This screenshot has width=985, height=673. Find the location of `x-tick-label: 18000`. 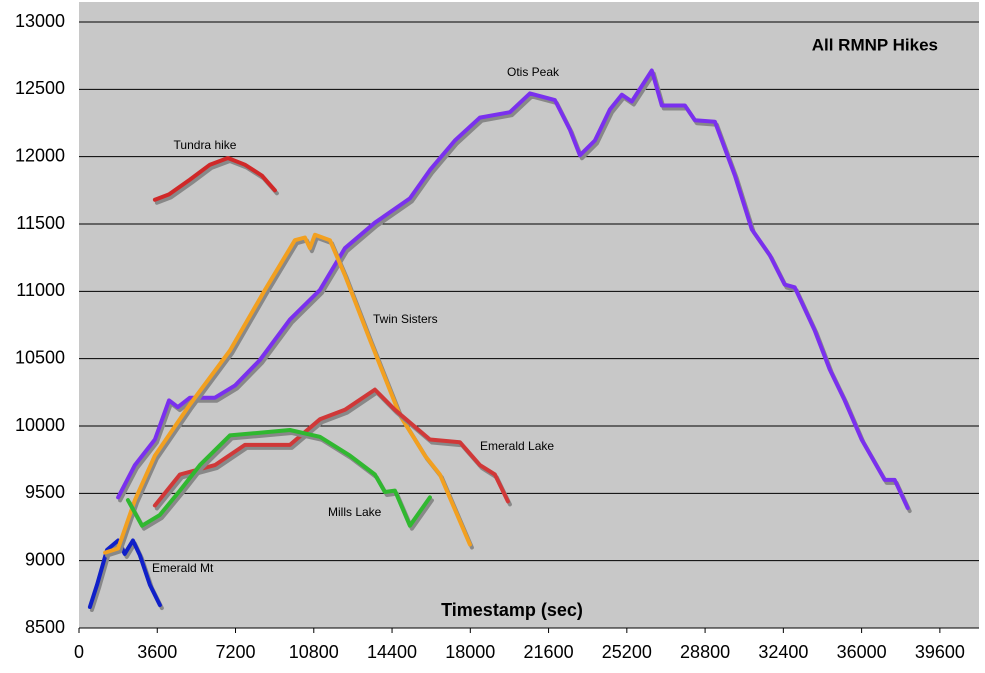

x-tick-label: 18000 is located at coordinates (470, 652).